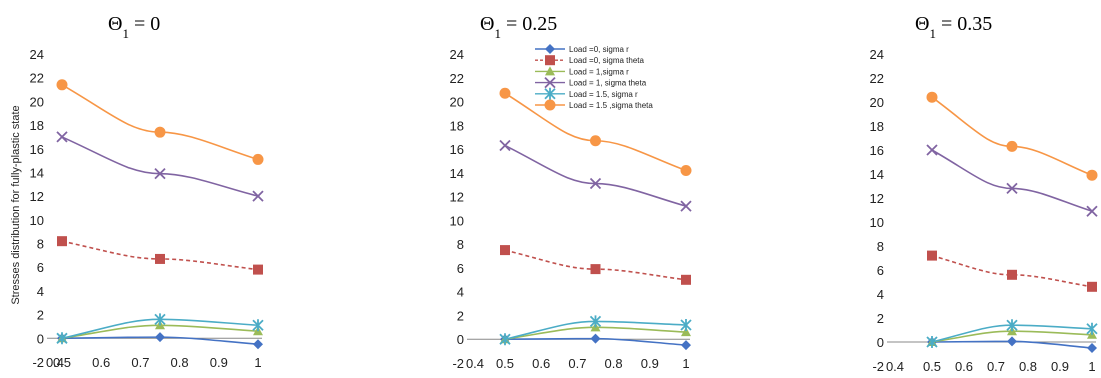 The image size is (1101, 378). Describe the element at coordinates (134, 27) in the screenshot. I see `panel-title: Θ1 = 0` at that location.